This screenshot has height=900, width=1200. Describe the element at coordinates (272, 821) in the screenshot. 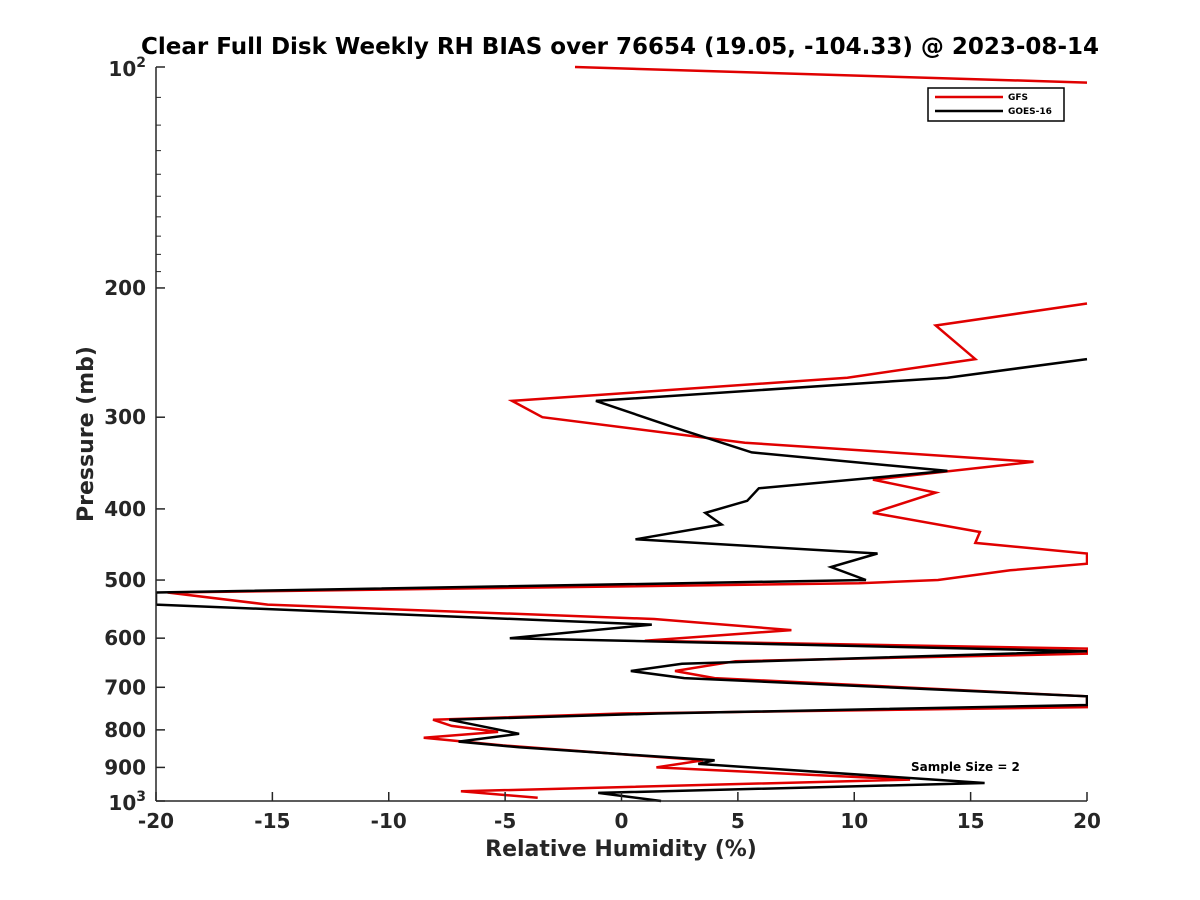

I see `x-tick-label: -15` at that location.